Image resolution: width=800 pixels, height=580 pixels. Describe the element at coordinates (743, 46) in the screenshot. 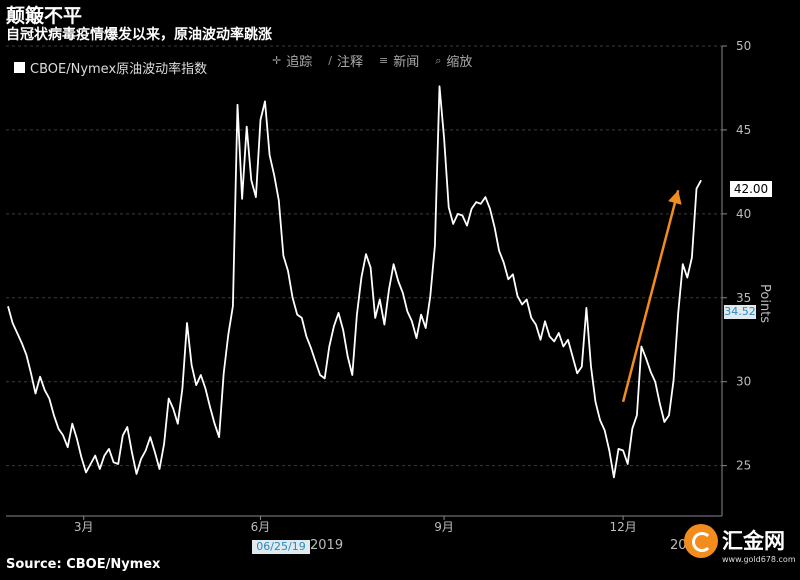

I see `y-tick-label: 50` at that location.